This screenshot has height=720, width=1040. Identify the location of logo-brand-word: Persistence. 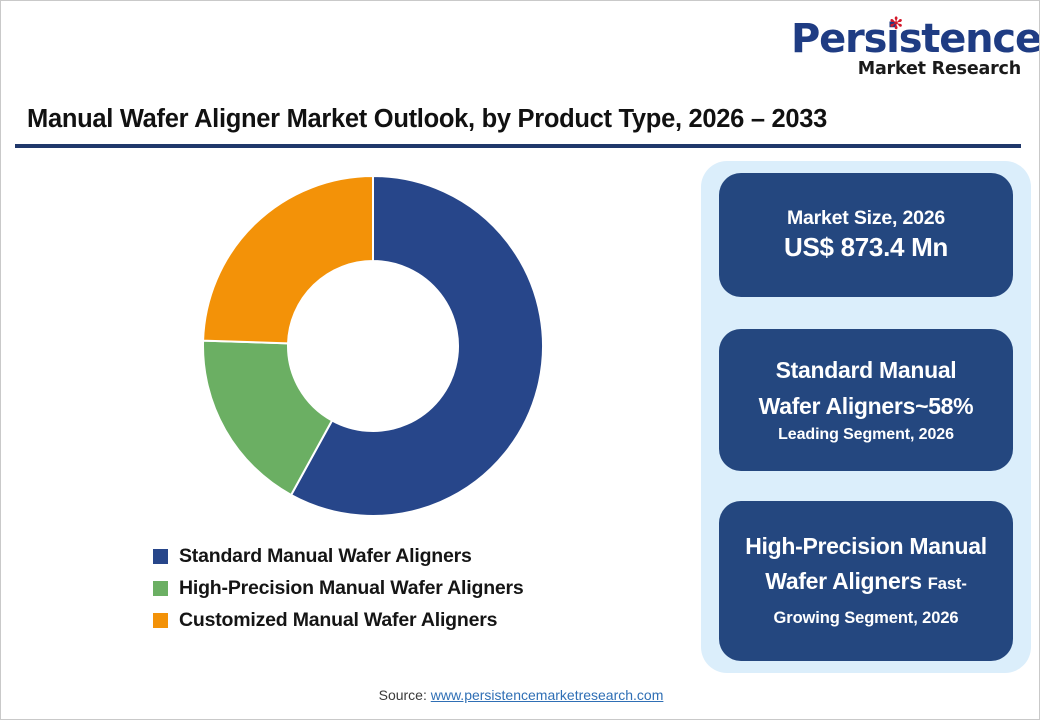
(915, 39).